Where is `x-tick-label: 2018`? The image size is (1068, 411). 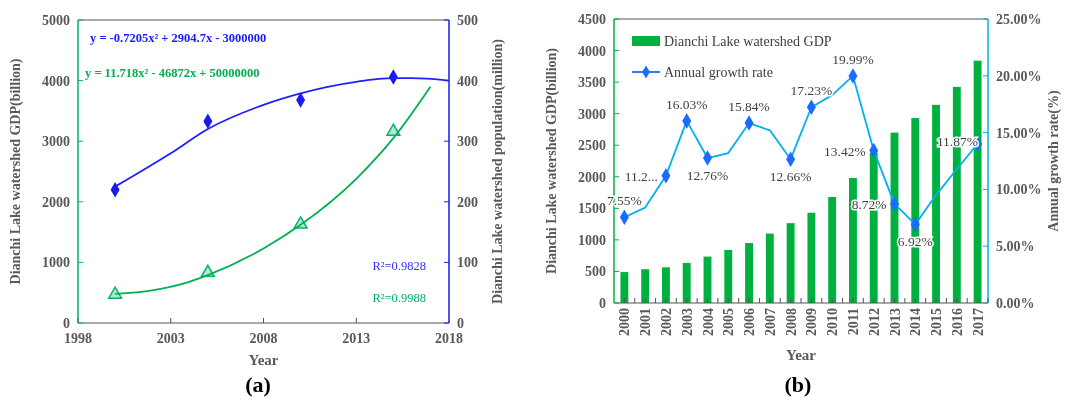 x-tick-label: 2018 is located at coordinates (449, 338).